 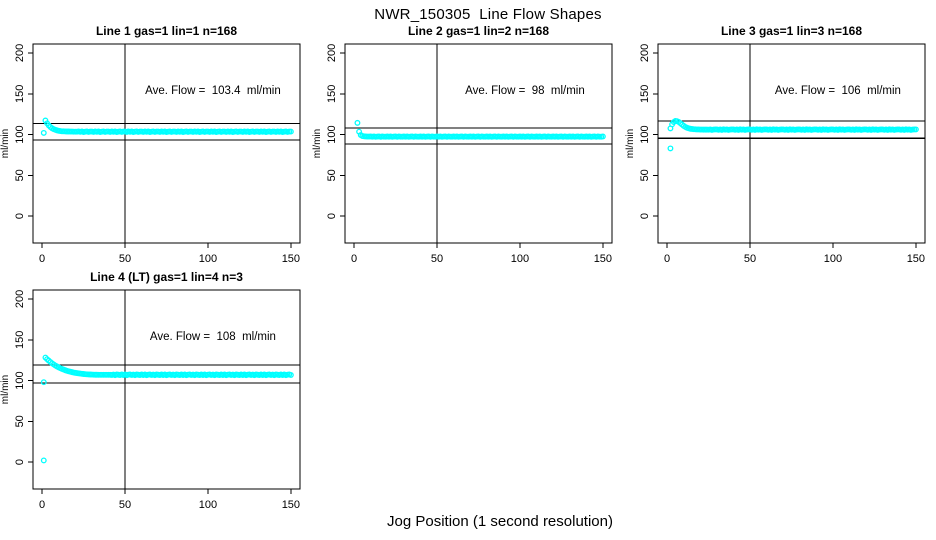 I want to click on svg-text: Ave. Flow = 106 ml/min, so click(x=838, y=91).